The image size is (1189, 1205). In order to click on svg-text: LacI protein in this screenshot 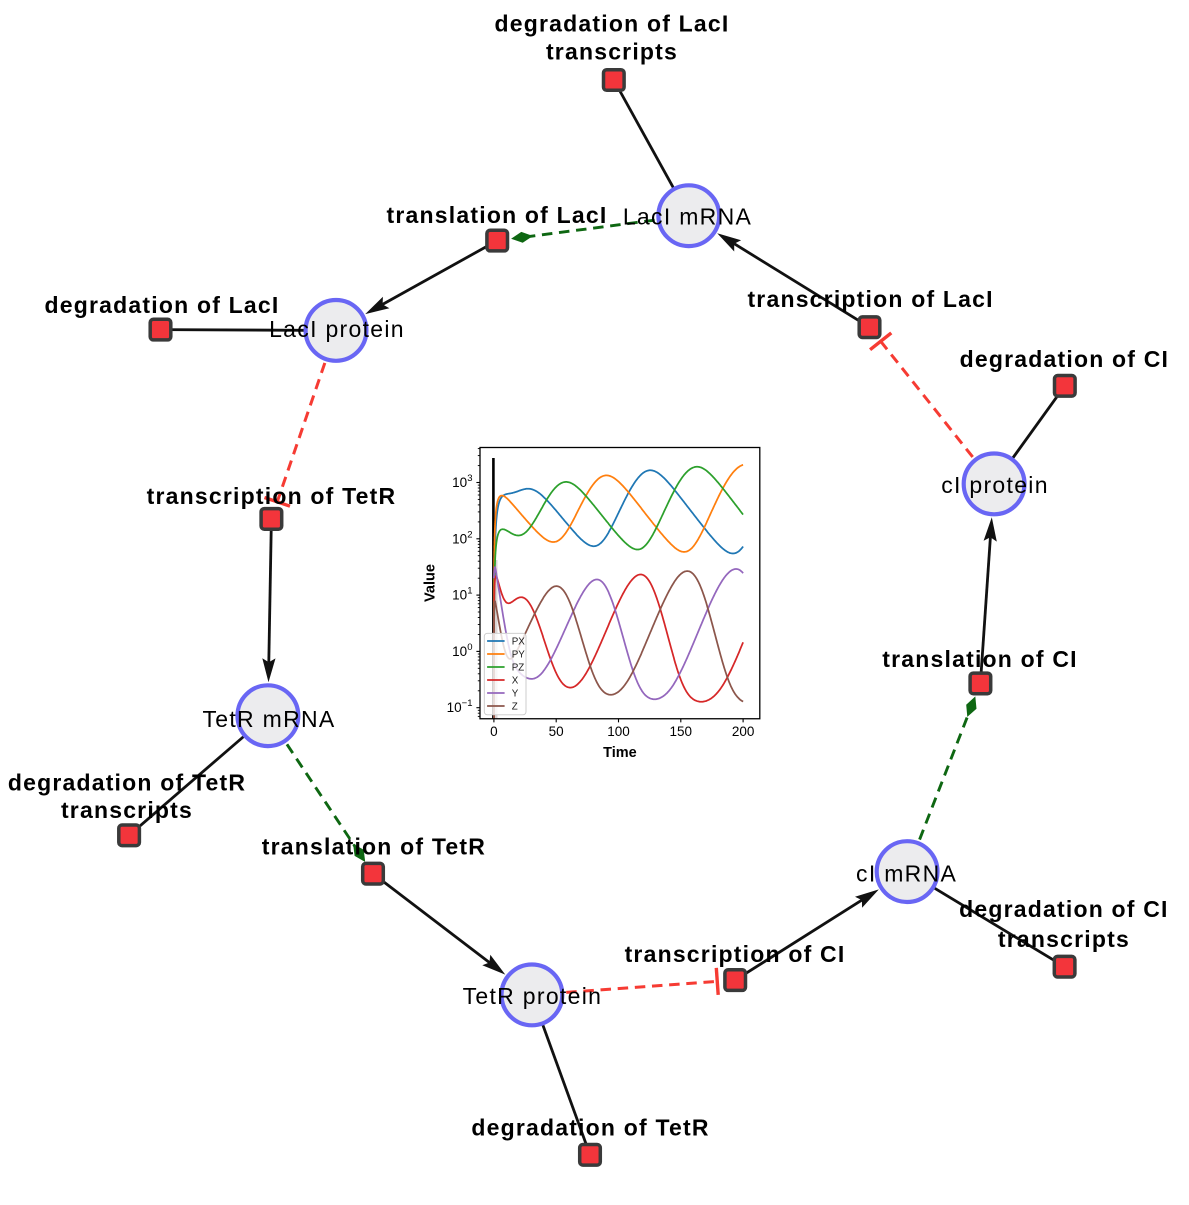, I will do `click(337, 329)`.